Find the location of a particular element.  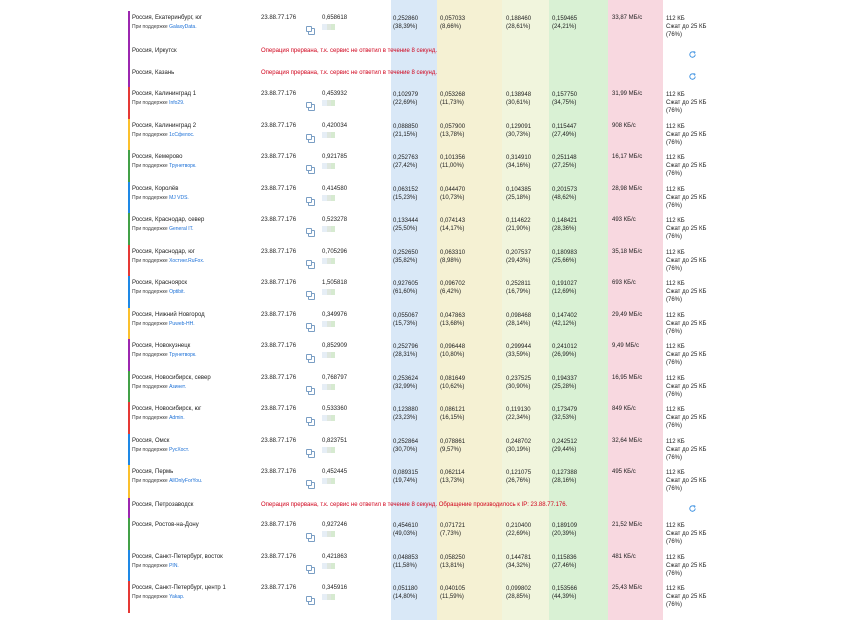

timing-cell-2: 0,081649 (10,62%) is located at coordinates (452, 383).